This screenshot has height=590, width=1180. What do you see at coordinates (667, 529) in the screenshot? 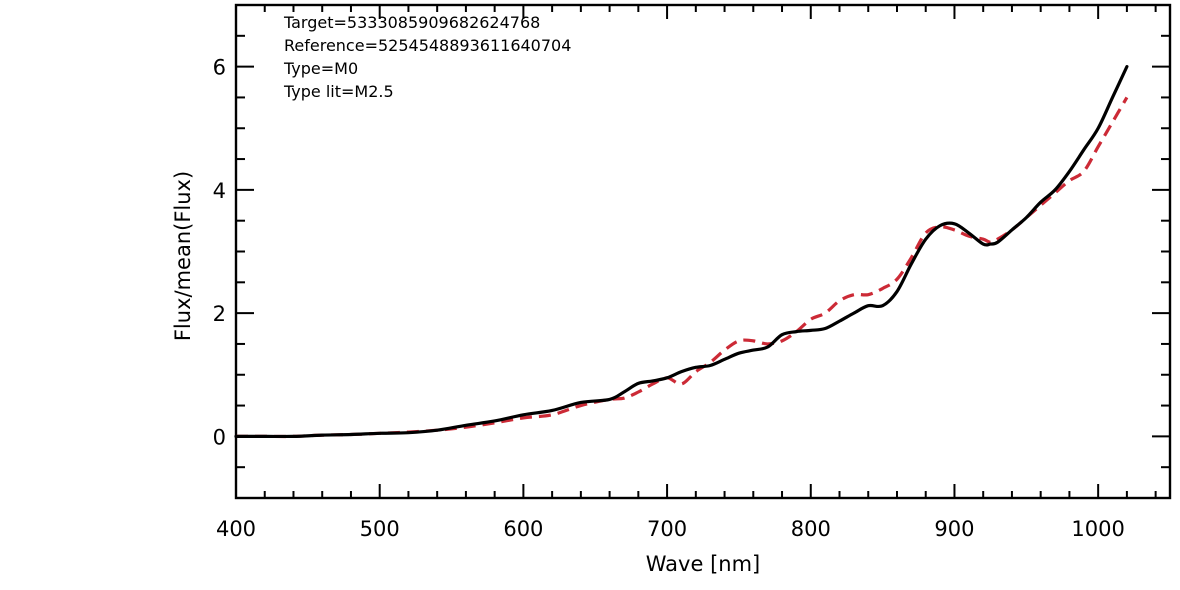
I see `x-tick-label: 700` at bounding box center [667, 529].